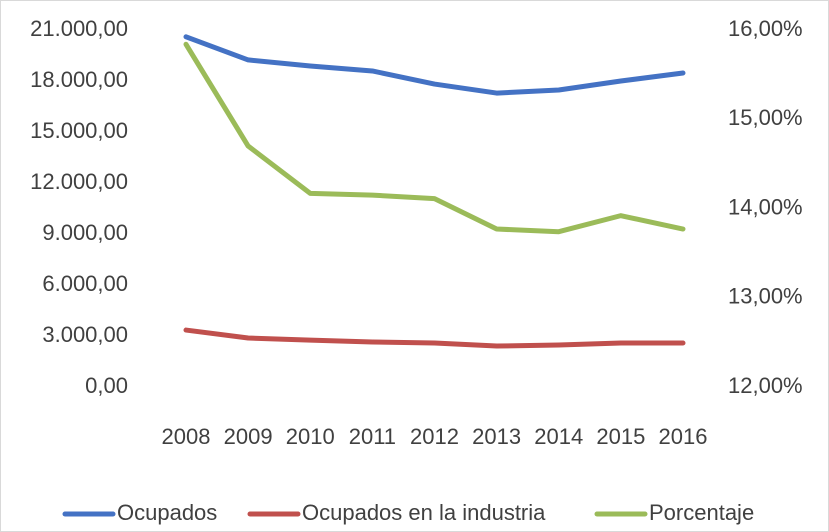 The width and height of the screenshot is (829, 532). Describe the element at coordinates (558, 436) in the screenshot. I see `x-tick-label: 2014` at that location.